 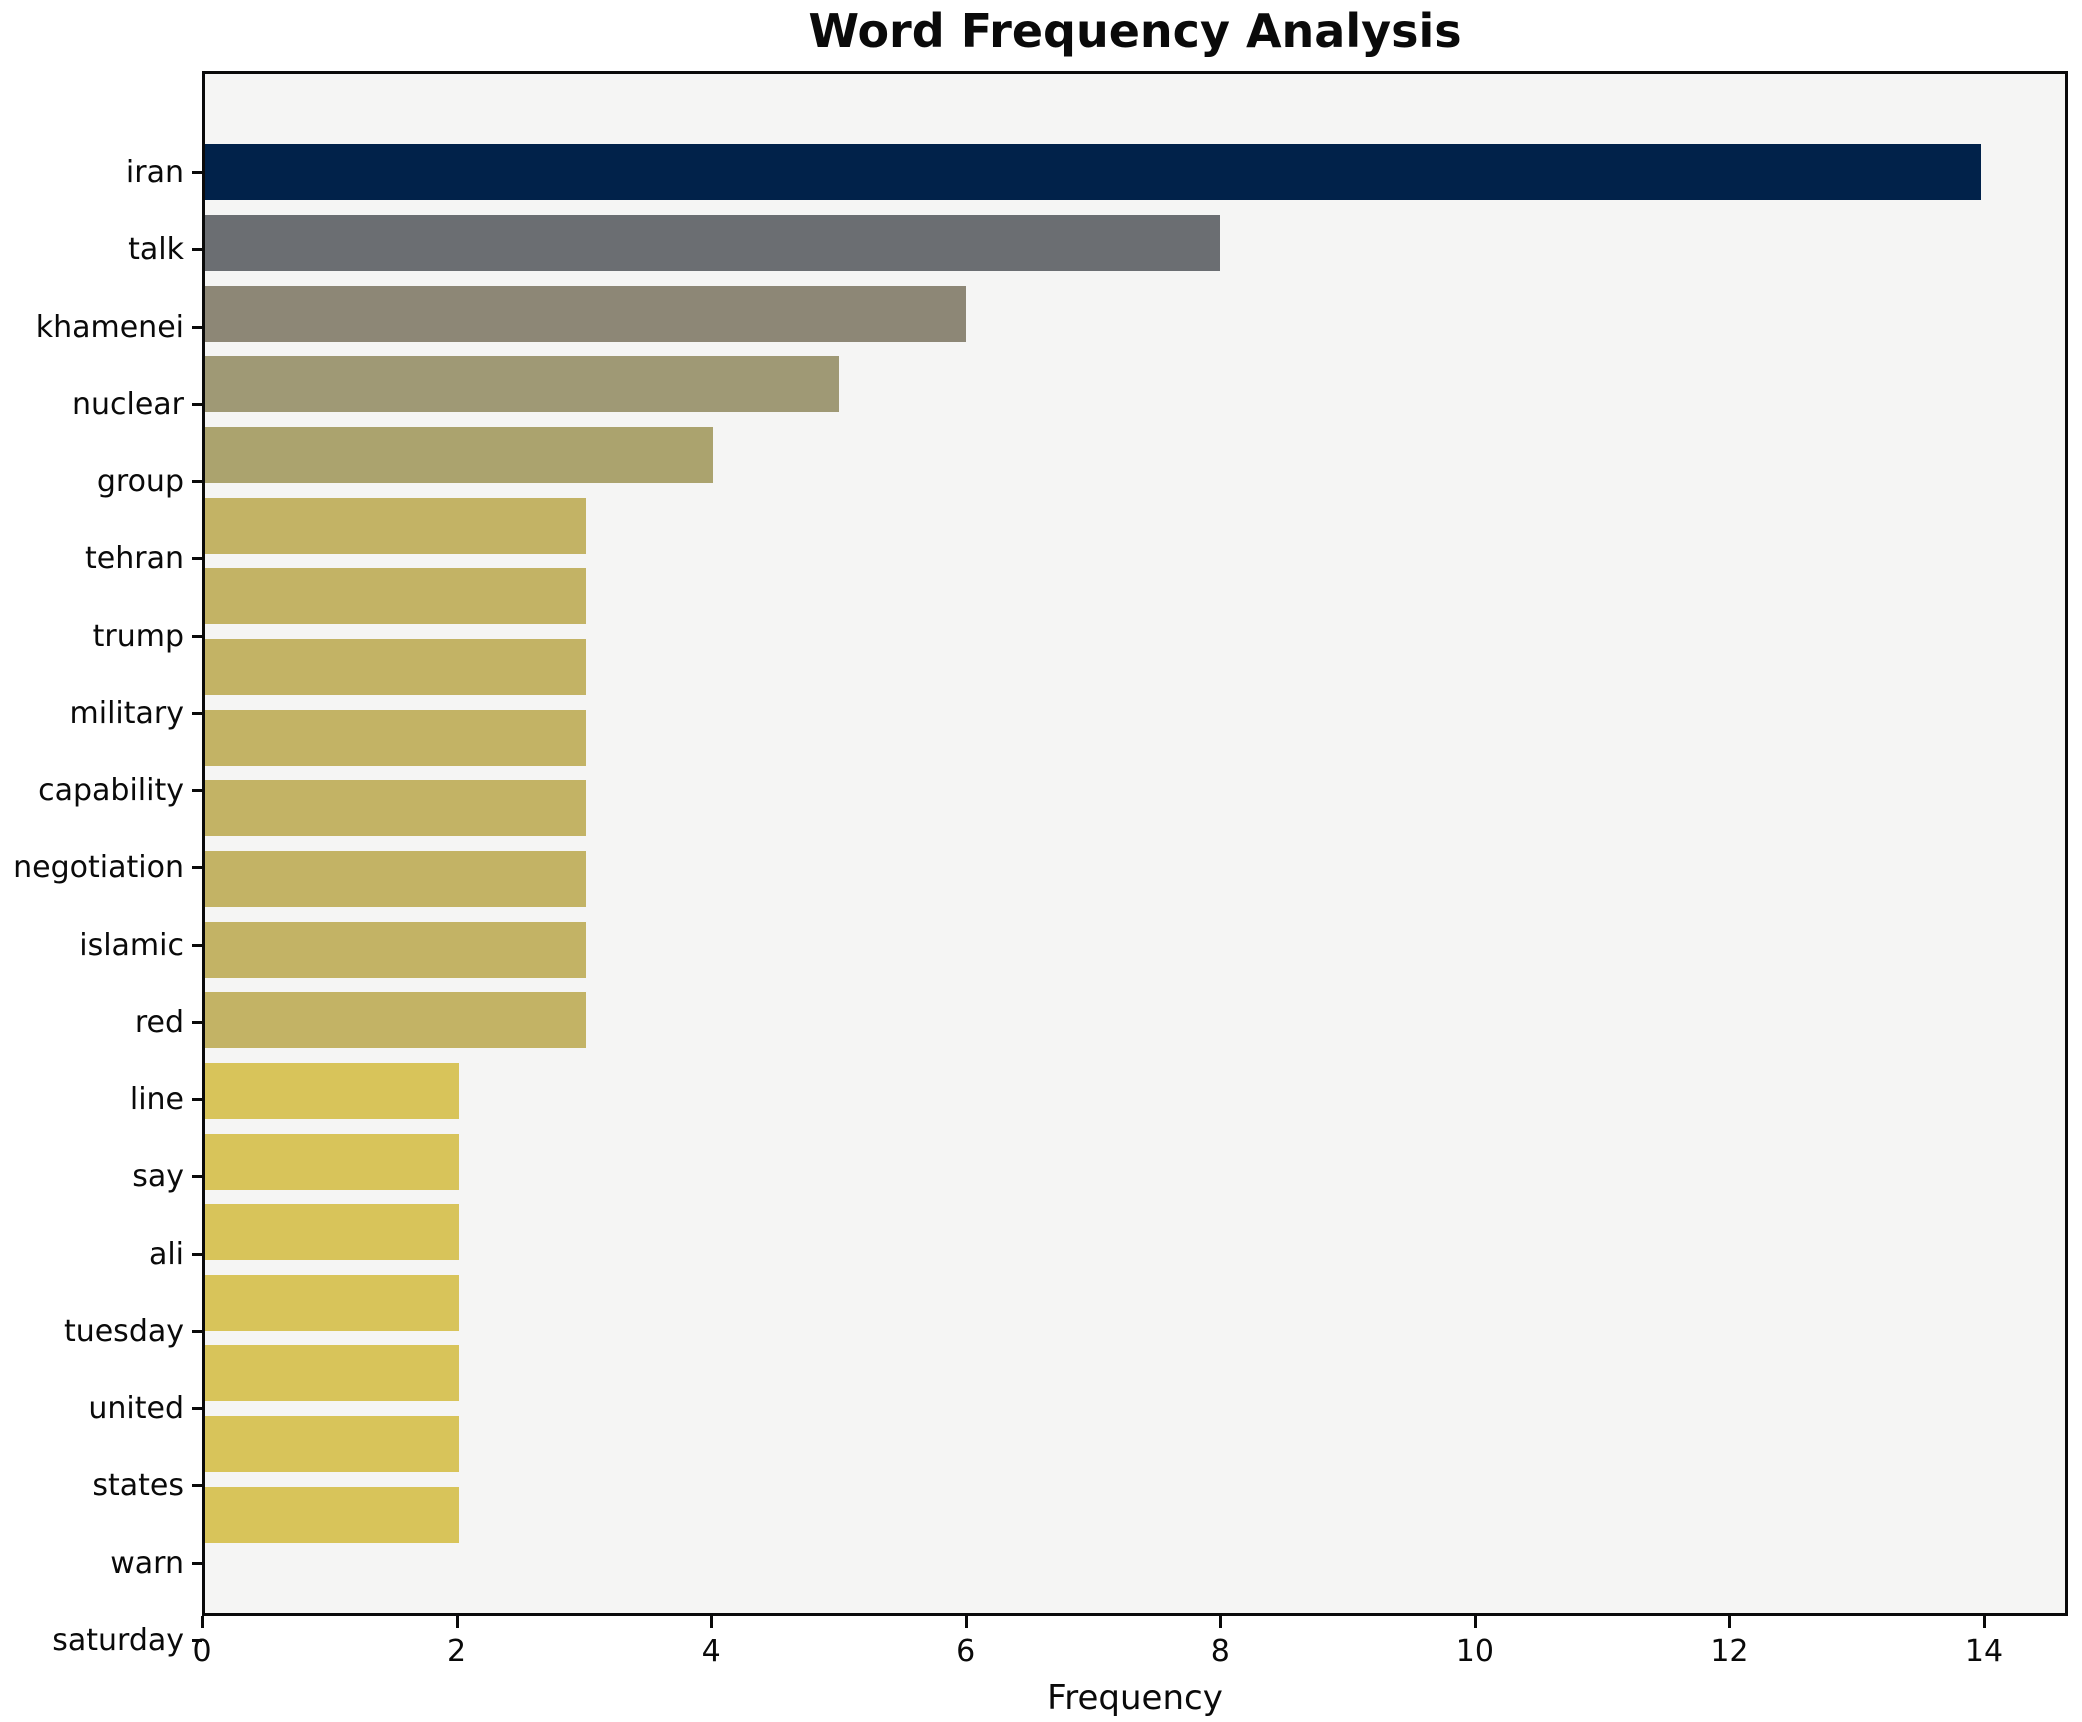 I want to click on y-label-row-islamic: islamic, so click(x=101, y=945).